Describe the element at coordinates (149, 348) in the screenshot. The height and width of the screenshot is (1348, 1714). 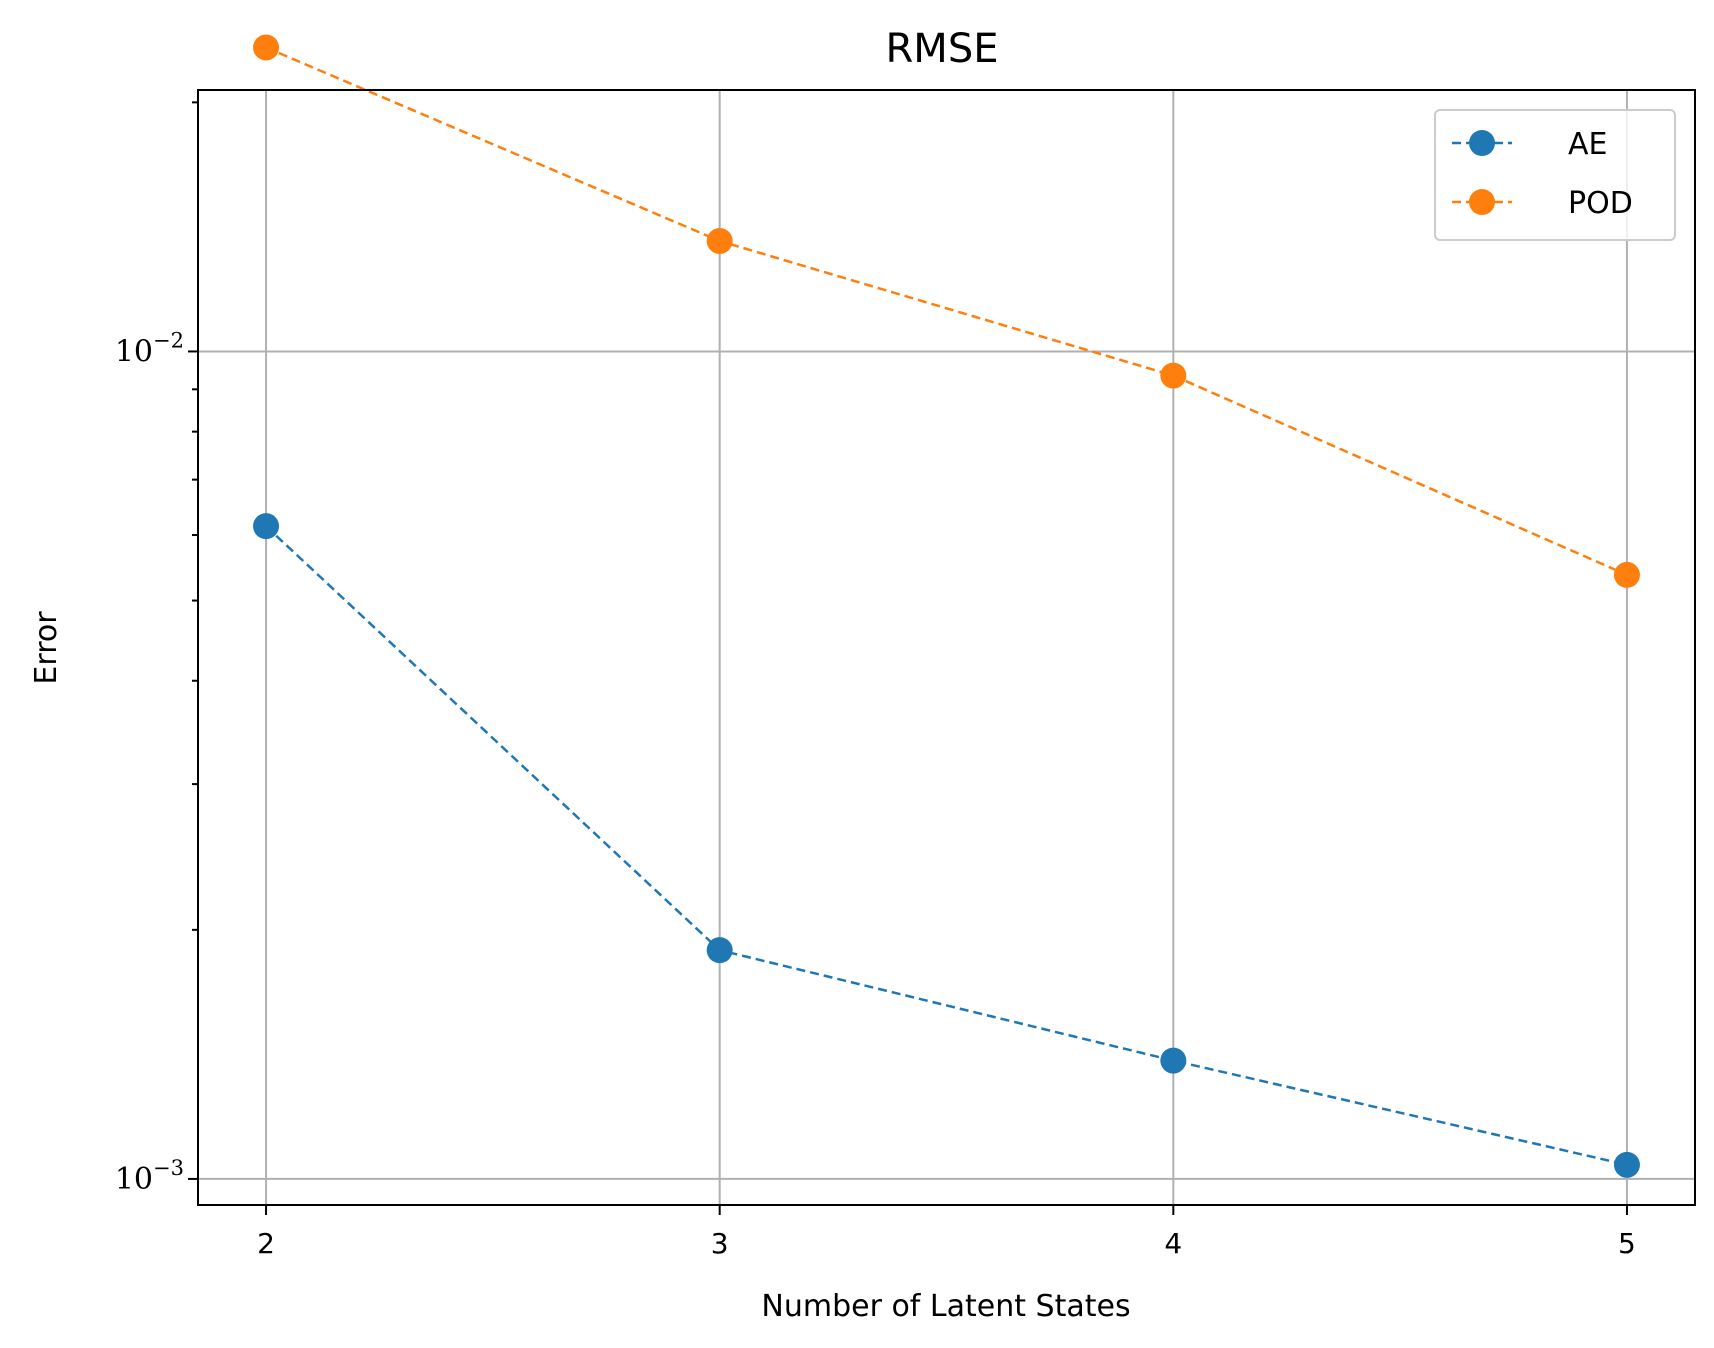
I see `y-tick-label: 10⁻²` at that location.